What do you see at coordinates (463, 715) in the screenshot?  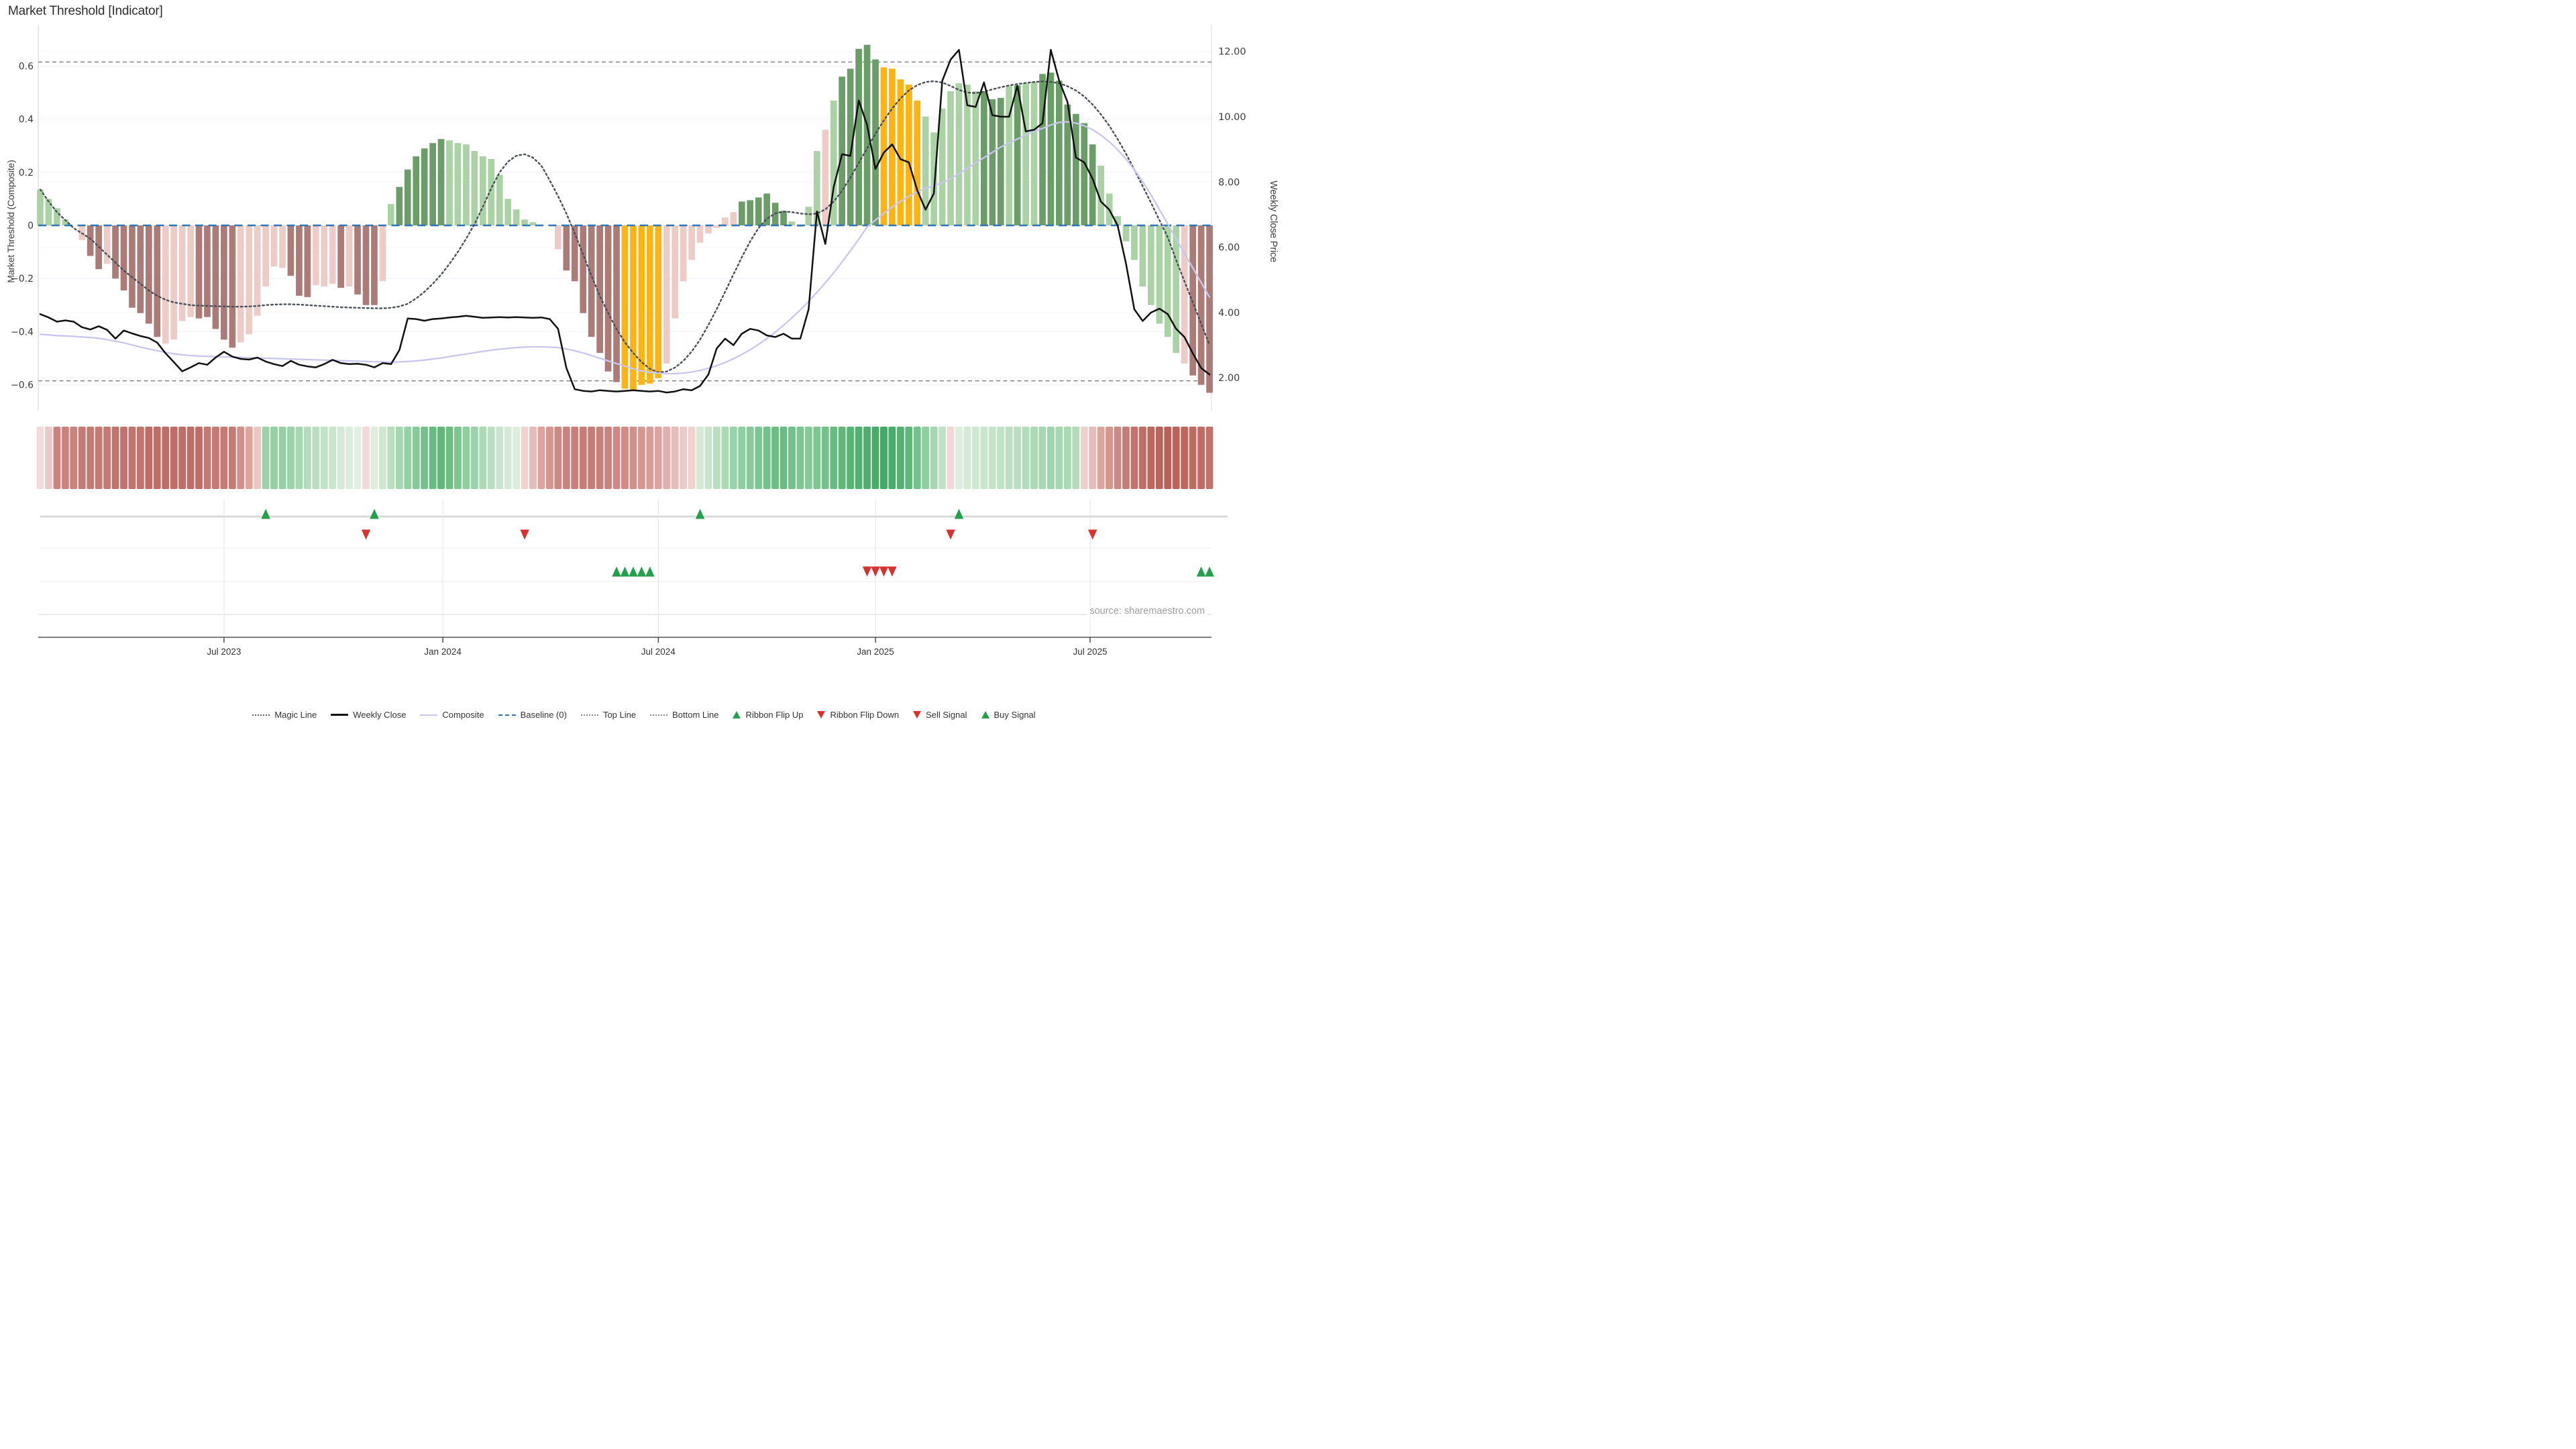 I see `legend-label: Composite` at bounding box center [463, 715].